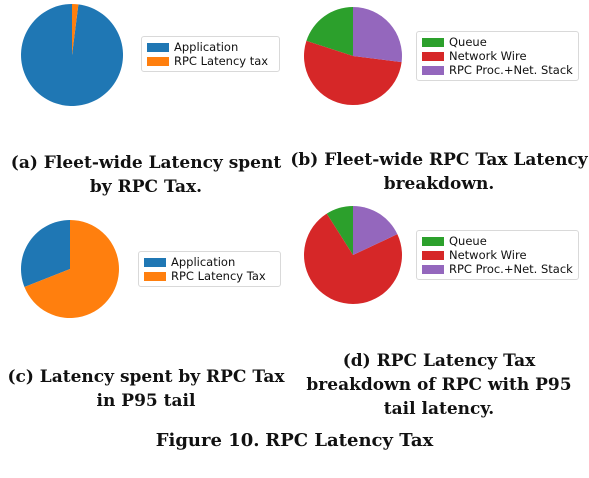 Image resolution: width=589 pixels, height=478 pixels. I want to click on legend-d: Queue Network Wire RPC Proc.+Net. Stack, so click(497, 255).